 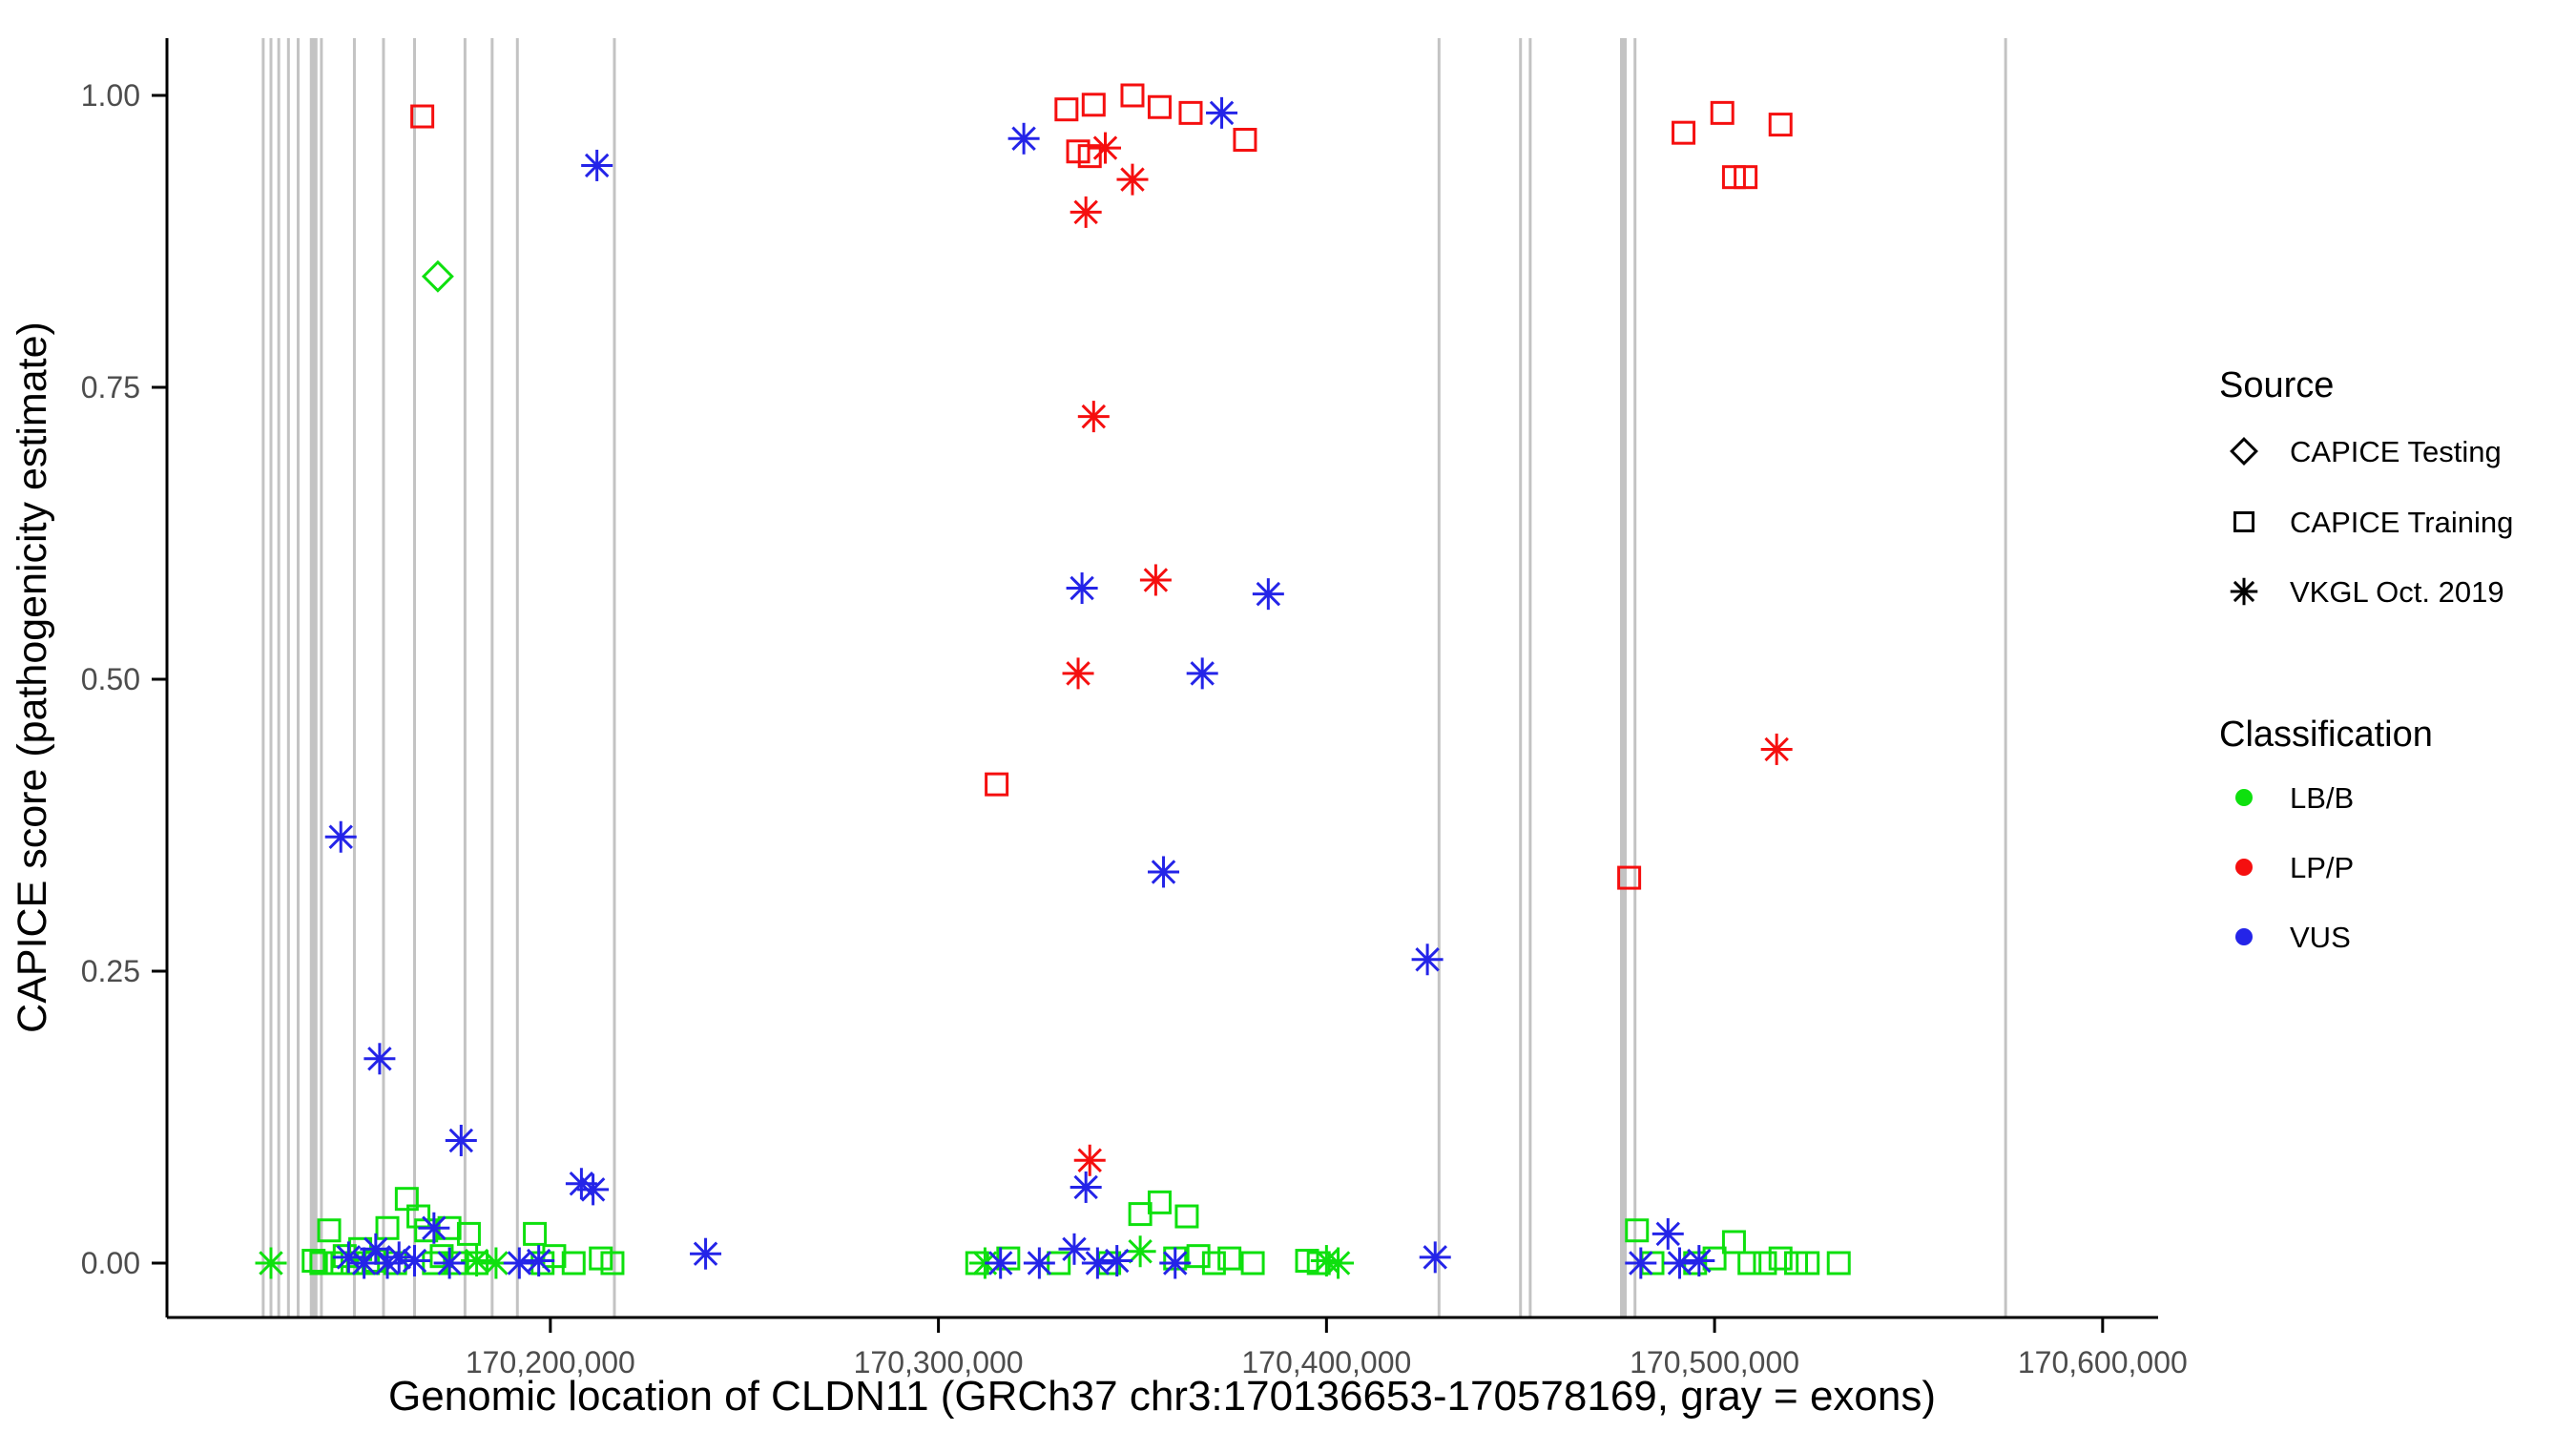 I want to click on legend-source-title: Source, so click(x=2276, y=385).